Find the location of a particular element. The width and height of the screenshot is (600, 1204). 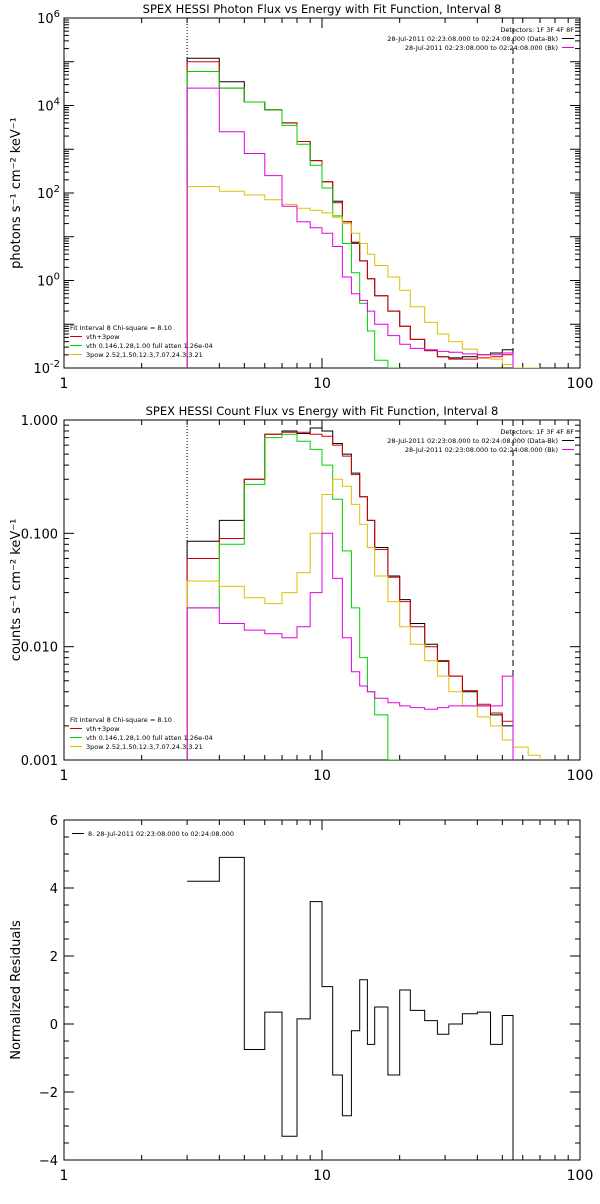

y-tick-label: 0.010 is located at coordinates (39, 648).